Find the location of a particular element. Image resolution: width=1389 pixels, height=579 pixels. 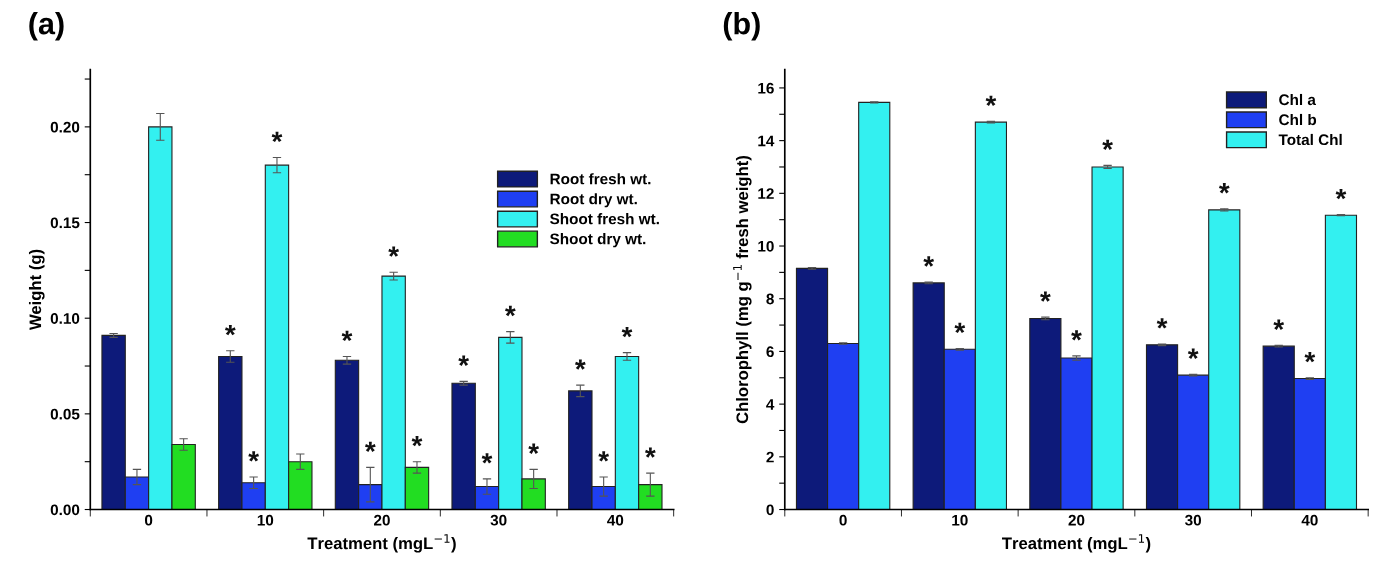

y-axis-title: Chlorophyll (mg g$^{−1}$ fresh weight) is located at coordinates (742, 290).